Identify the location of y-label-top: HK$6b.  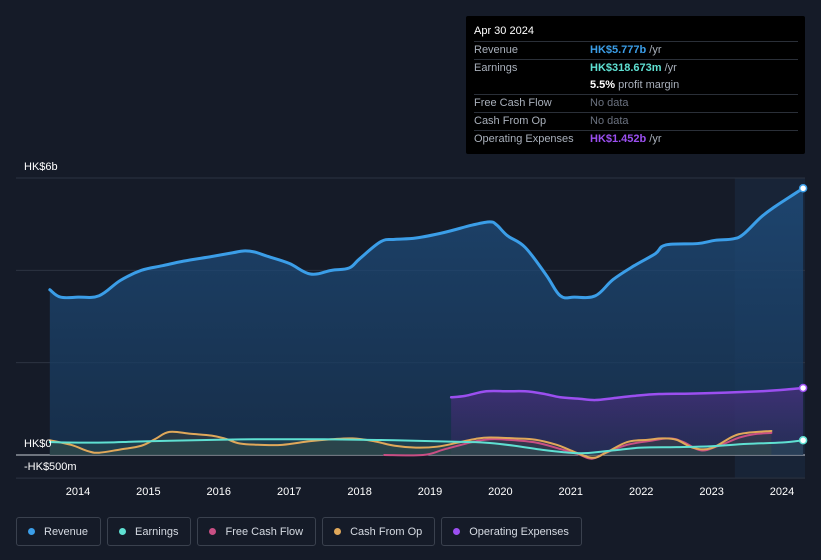
(41, 167).